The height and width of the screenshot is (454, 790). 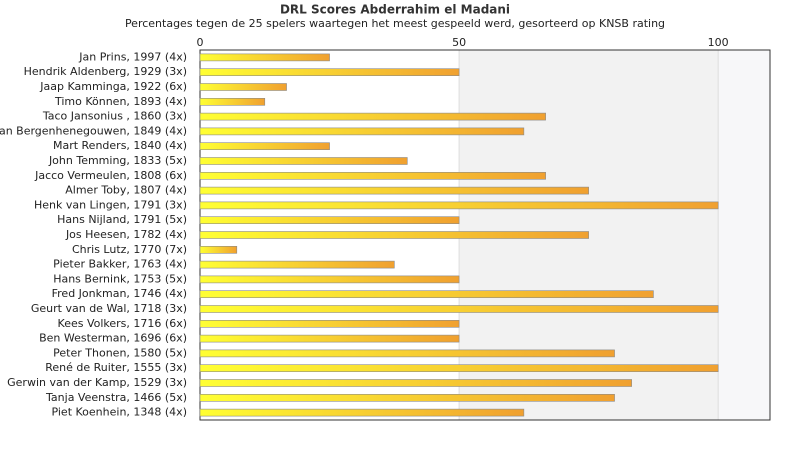 What do you see at coordinates (97, 382) in the screenshot?
I see `y-tick-label: Gerwin van der Kamp, 1529 (3x)` at bounding box center [97, 382].